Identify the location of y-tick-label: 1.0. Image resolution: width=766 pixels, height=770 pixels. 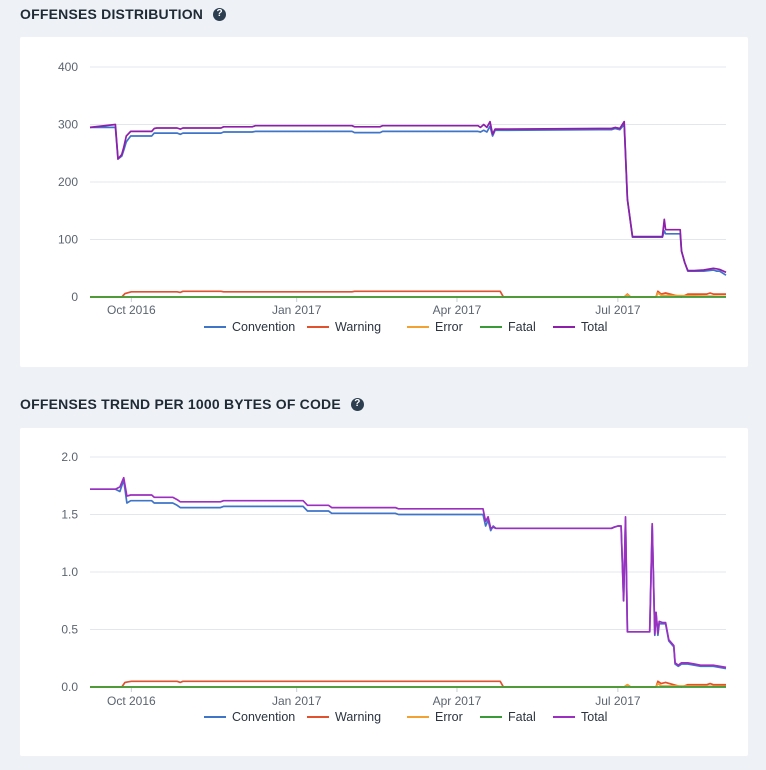
(69, 572).